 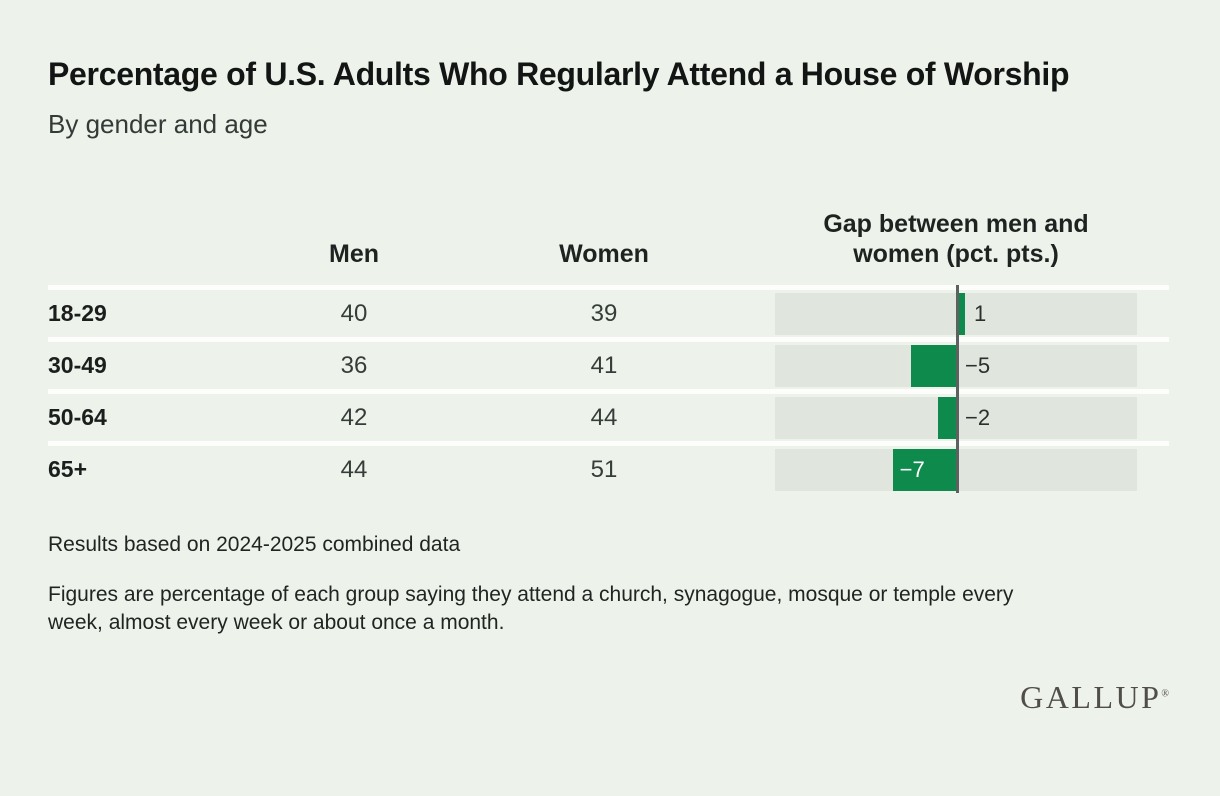 I want to click on men-value: 42, so click(x=354, y=417).